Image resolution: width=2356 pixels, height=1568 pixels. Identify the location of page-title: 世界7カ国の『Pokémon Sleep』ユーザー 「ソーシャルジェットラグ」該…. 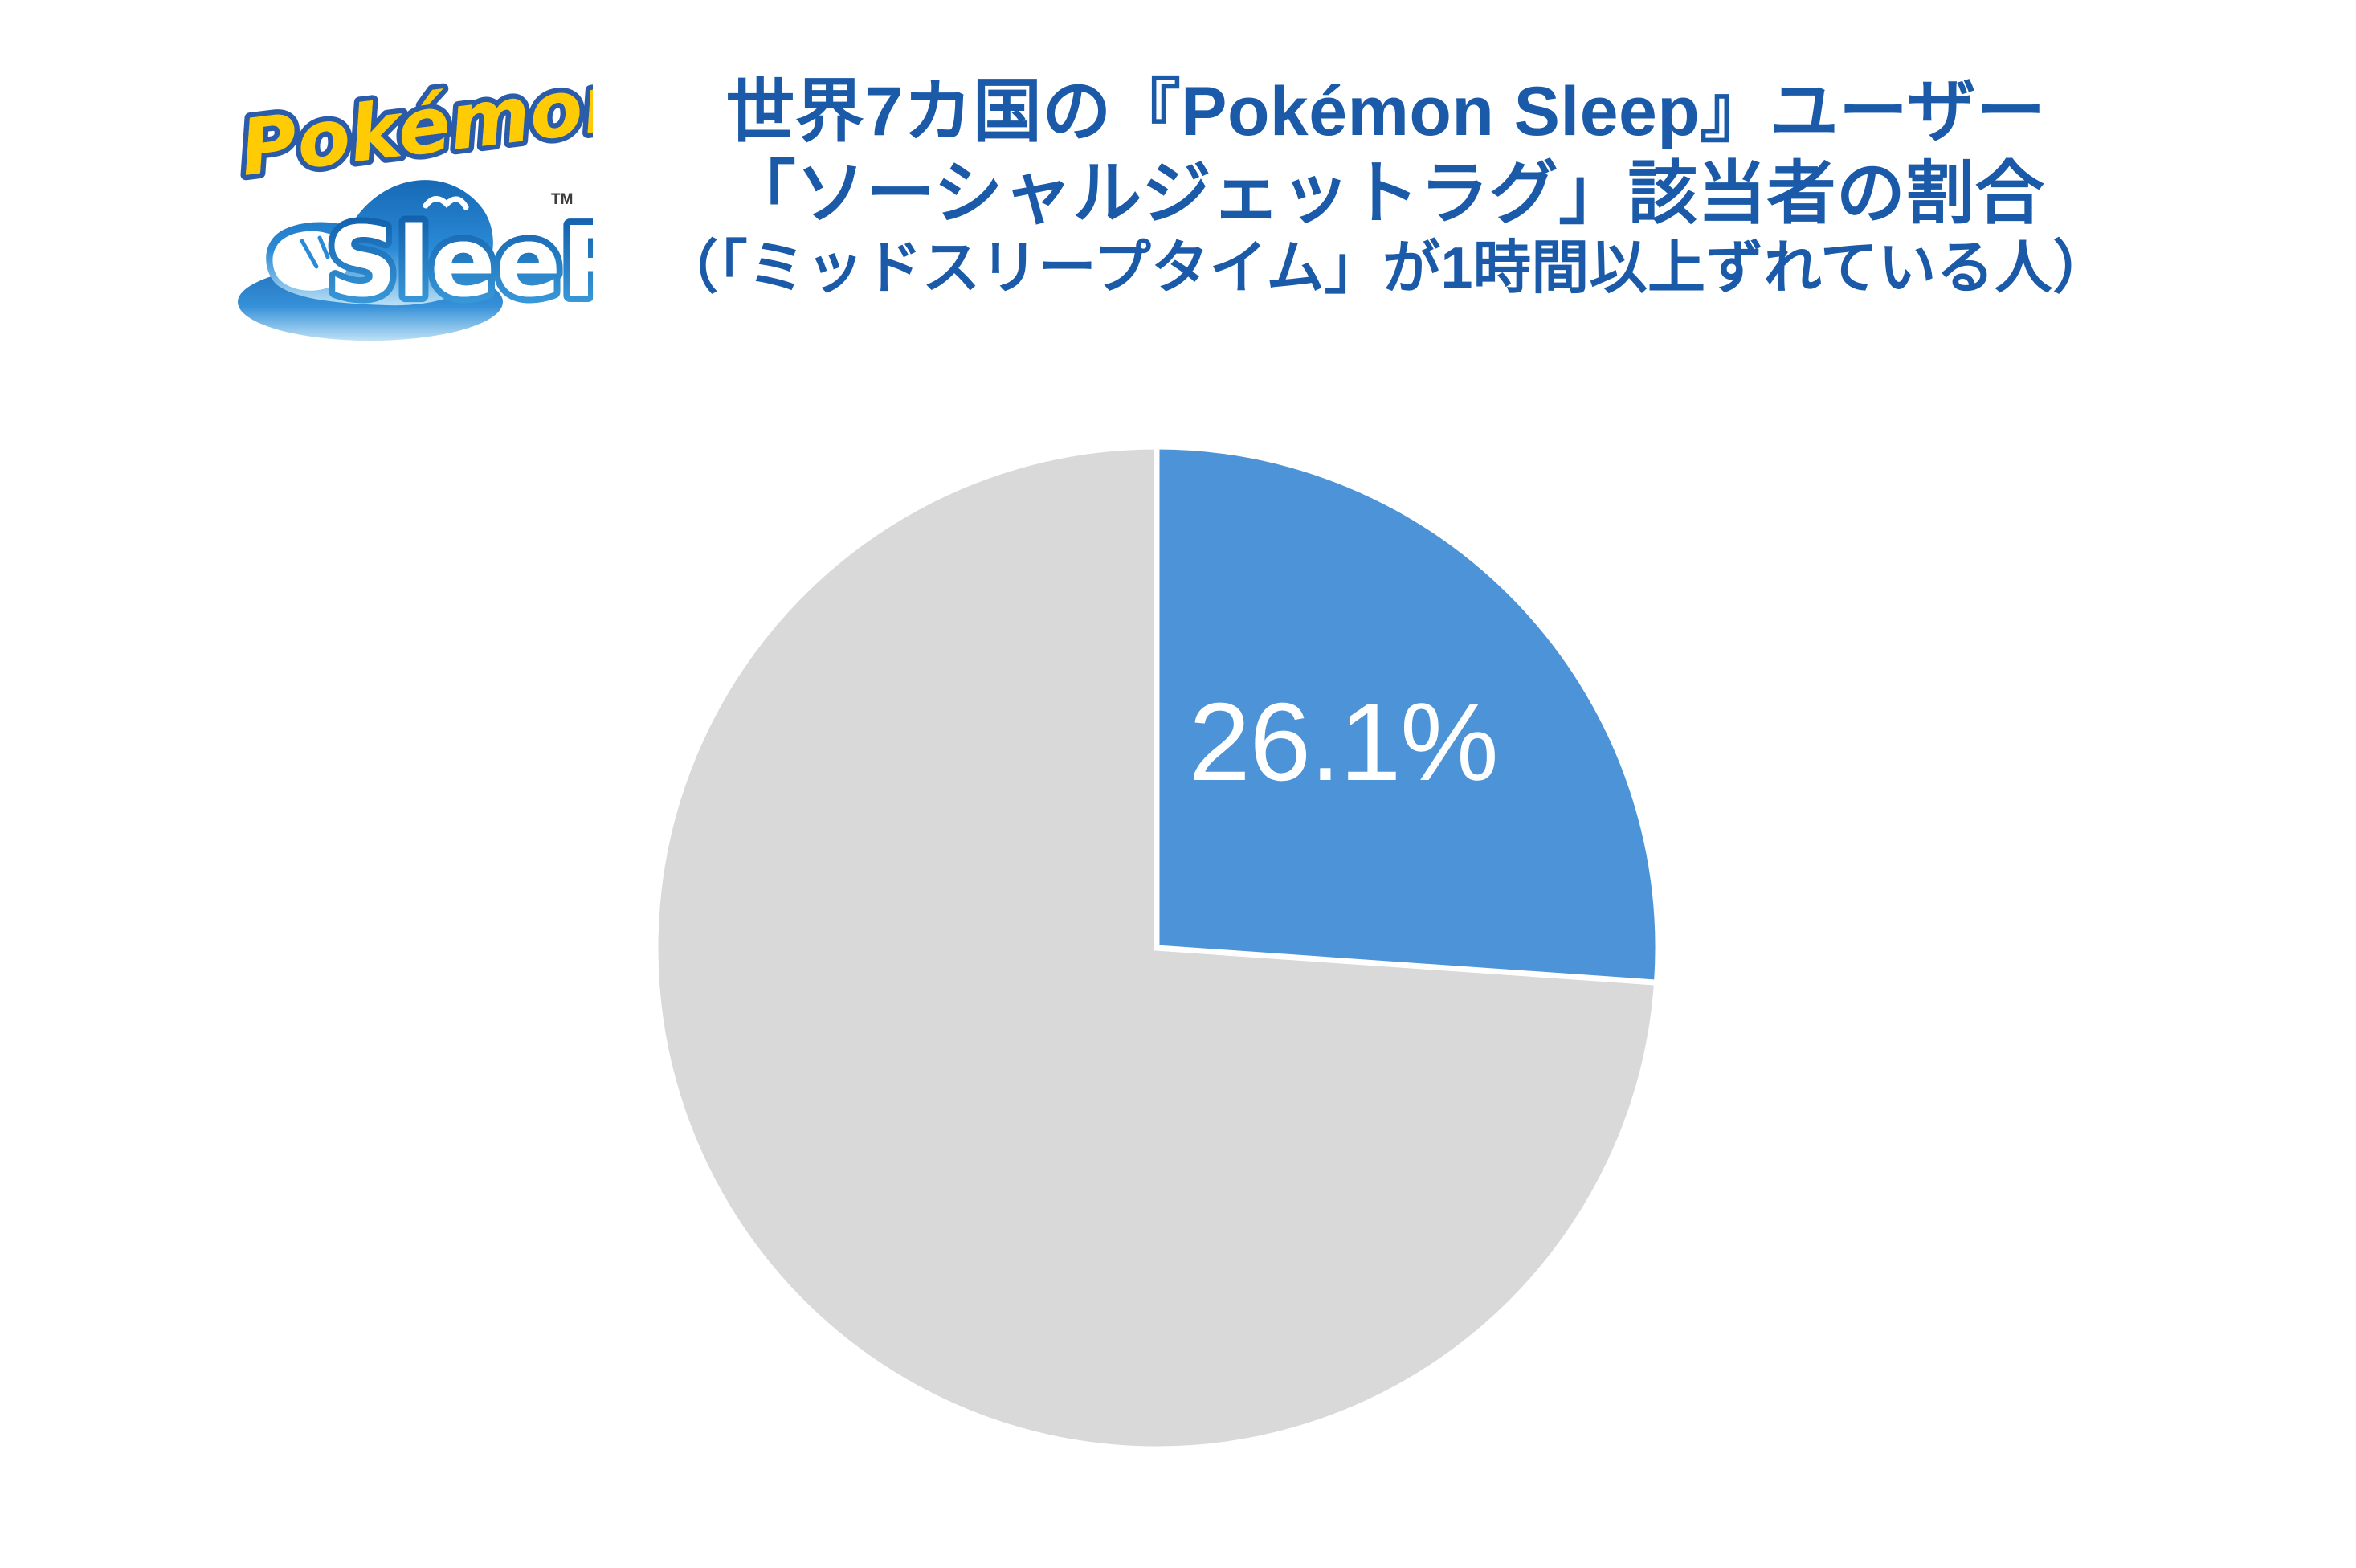
(1386, 187).